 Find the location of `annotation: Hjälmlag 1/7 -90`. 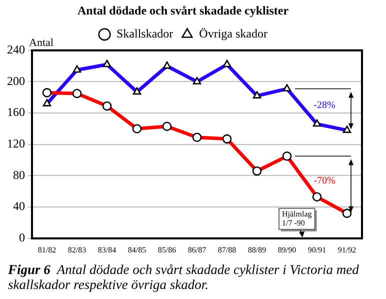

annotation: Hjälmlag 1/7 -90 is located at coordinates (297, 218).